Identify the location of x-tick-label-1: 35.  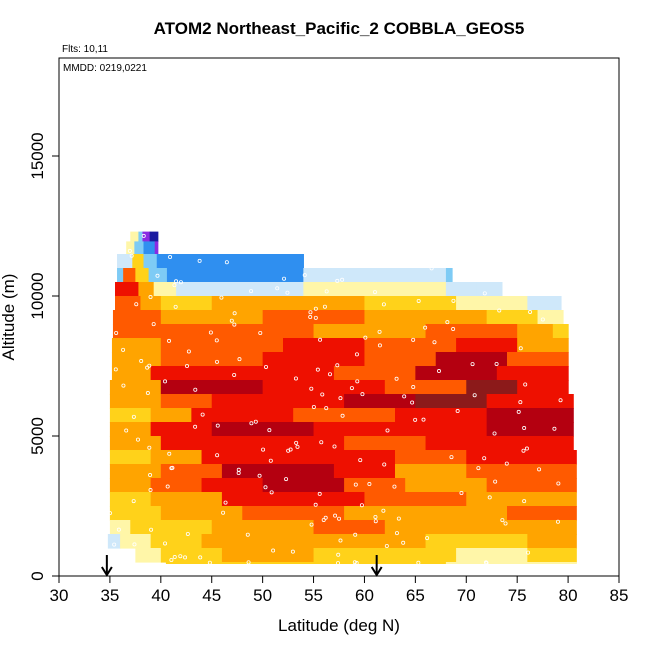
(109, 595).